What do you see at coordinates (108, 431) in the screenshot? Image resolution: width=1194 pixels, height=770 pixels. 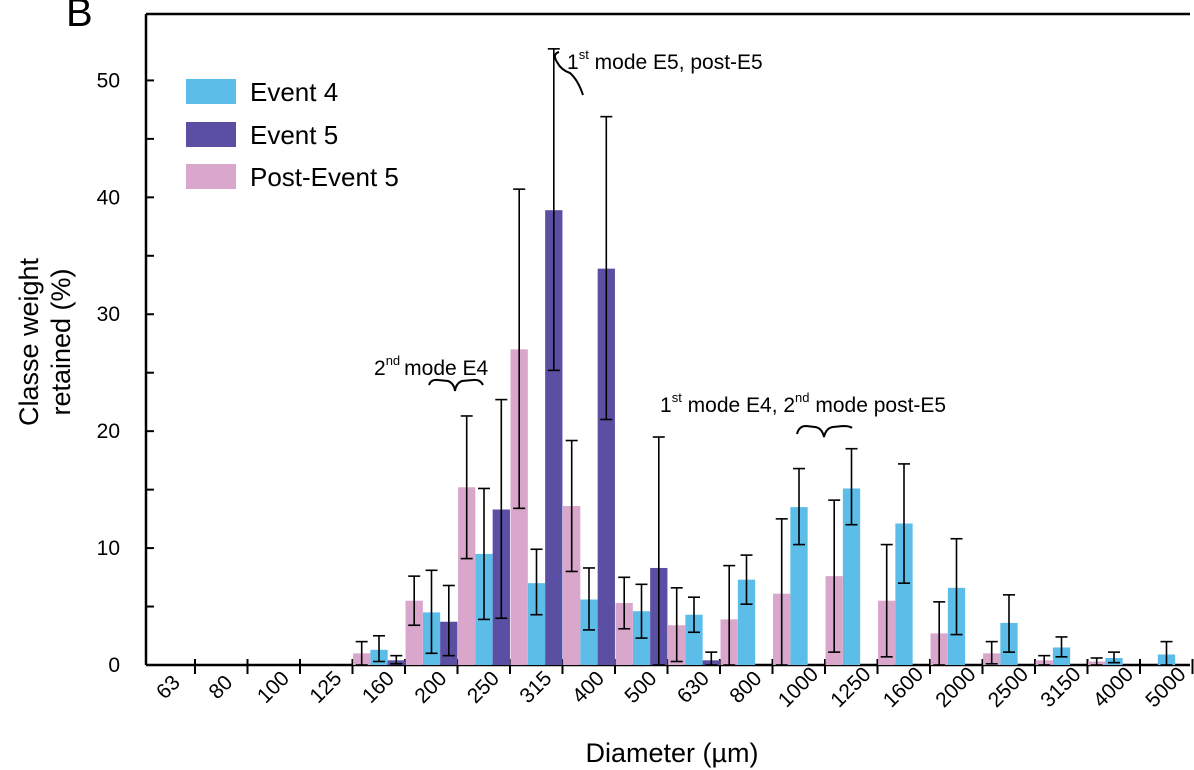 I see `y-tick-label-20: 20` at bounding box center [108, 431].